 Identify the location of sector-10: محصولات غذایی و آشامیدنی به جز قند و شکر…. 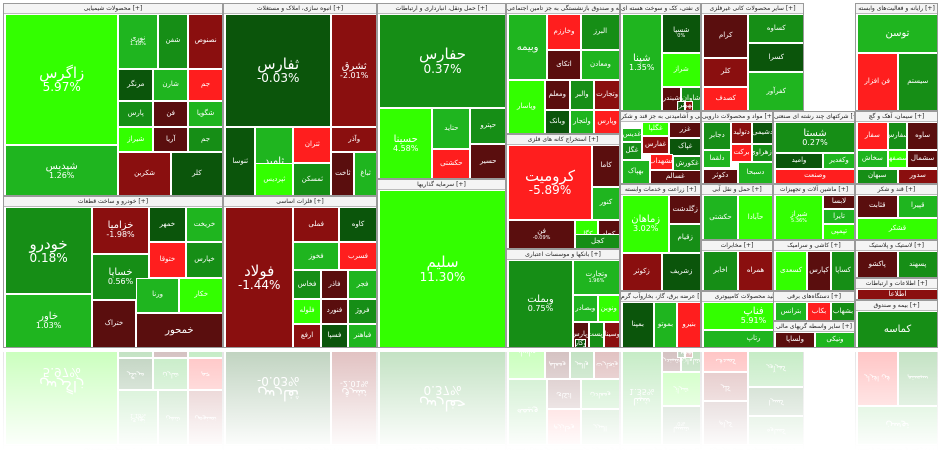
(660, 147).